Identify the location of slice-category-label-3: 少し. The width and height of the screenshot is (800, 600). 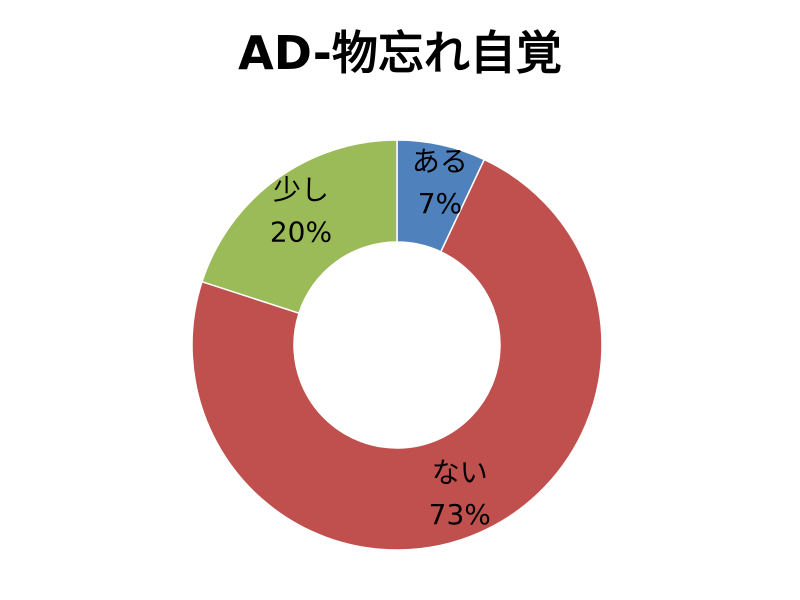
(301, 190).